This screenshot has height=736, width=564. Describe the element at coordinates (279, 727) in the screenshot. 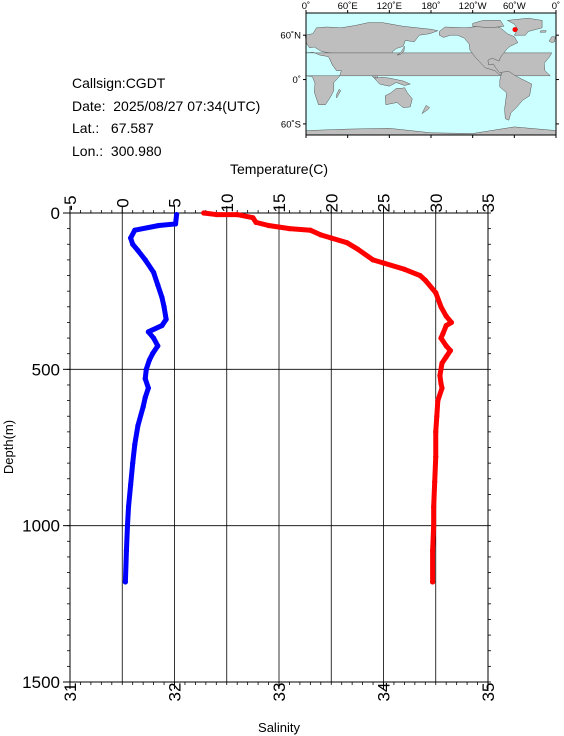

I see `salinity-axis-label: Salinity` at that location.